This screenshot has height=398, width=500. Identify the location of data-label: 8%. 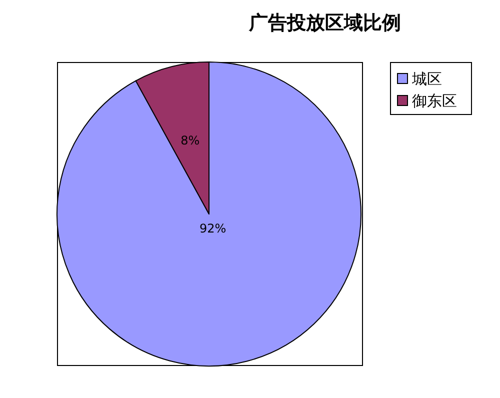
(190, 140).